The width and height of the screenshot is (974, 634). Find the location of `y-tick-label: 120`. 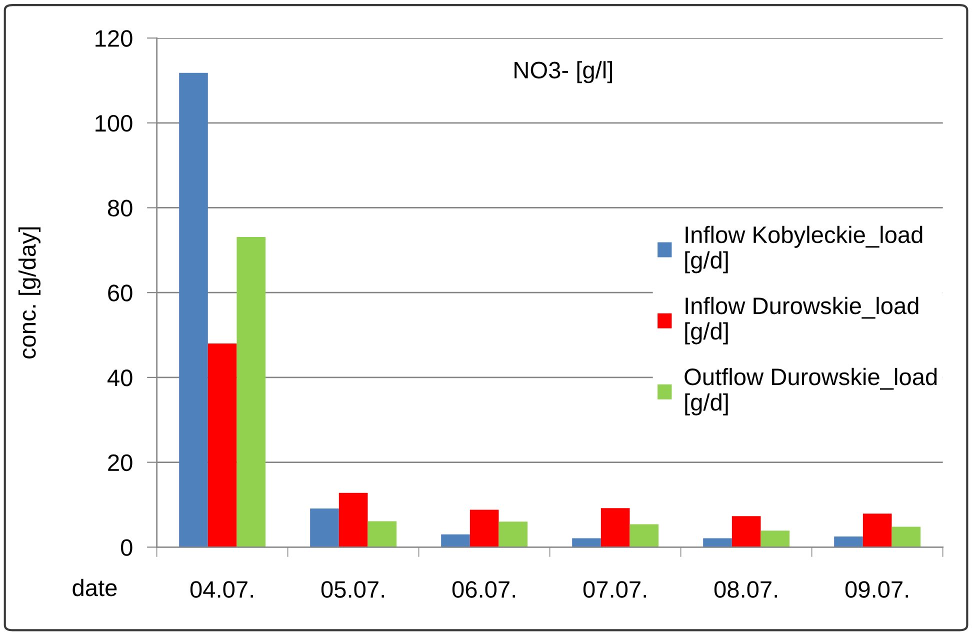

y-tick-label: 120 is located at coordinates (114, 38).